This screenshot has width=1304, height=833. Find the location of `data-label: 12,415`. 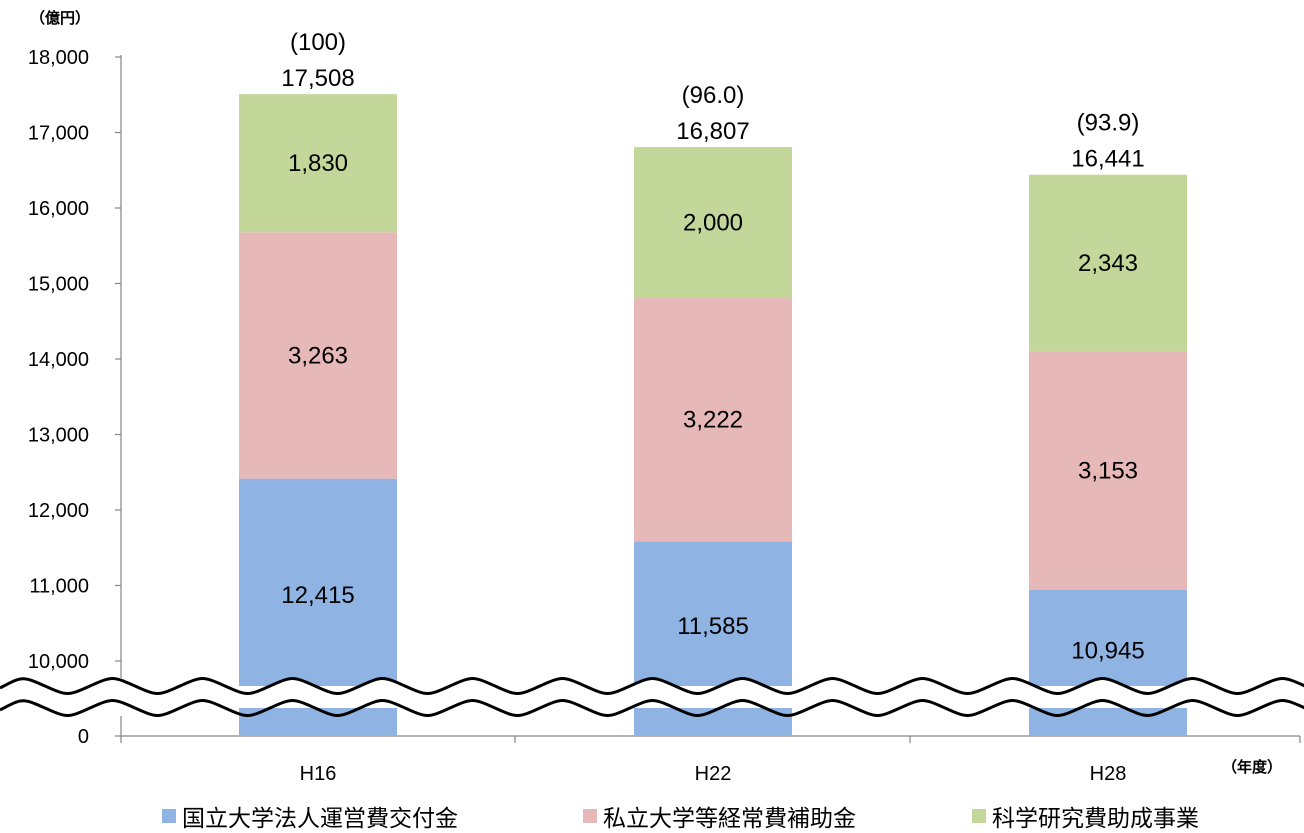

data-label: 12,415 is located at coordinates (317, 595).